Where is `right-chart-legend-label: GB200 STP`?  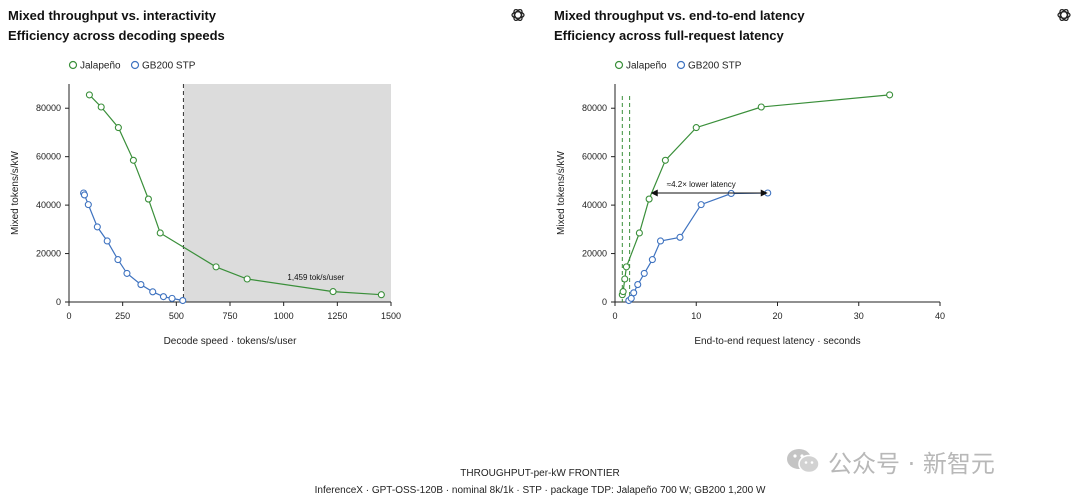
right-chart-legend-label: GB200 STP is located at coordinates (715, 66).